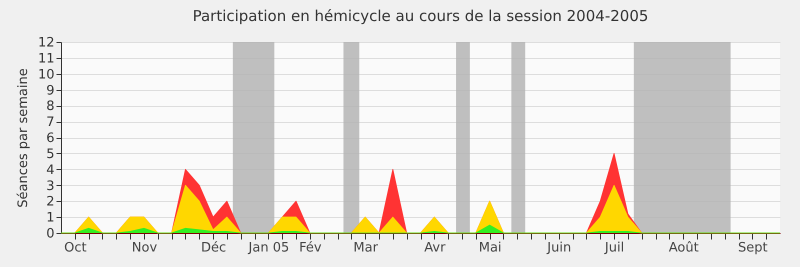 The image size is (800, 267). Describe the element at coordinates (23, 138) in the screenshot. I see `y-axis-title: Séances par semaine` at that location.